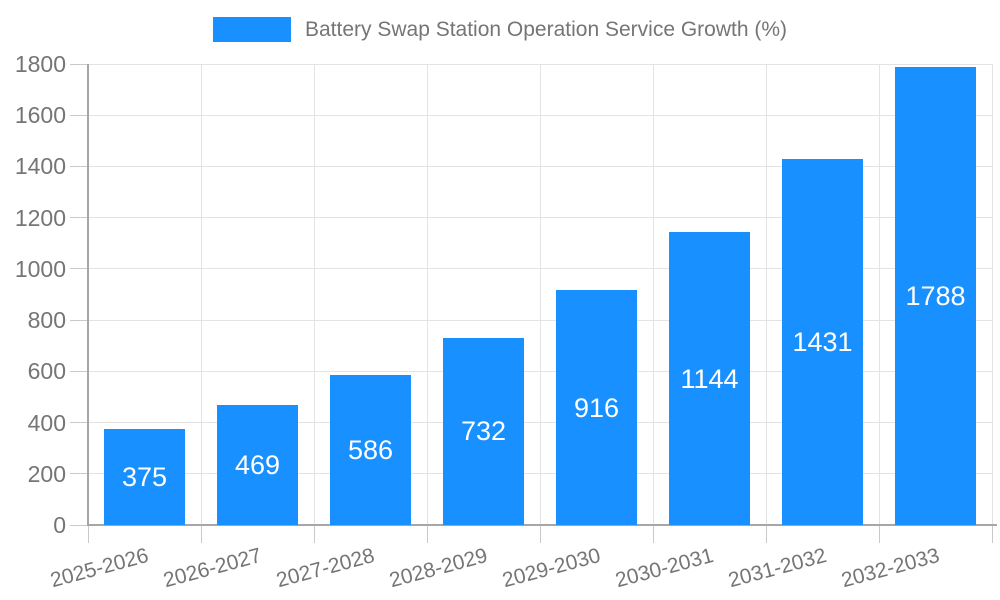 This screenshot has width=1000, height=600. I want to click on bar-value-label: 1431, so click(822, 341).